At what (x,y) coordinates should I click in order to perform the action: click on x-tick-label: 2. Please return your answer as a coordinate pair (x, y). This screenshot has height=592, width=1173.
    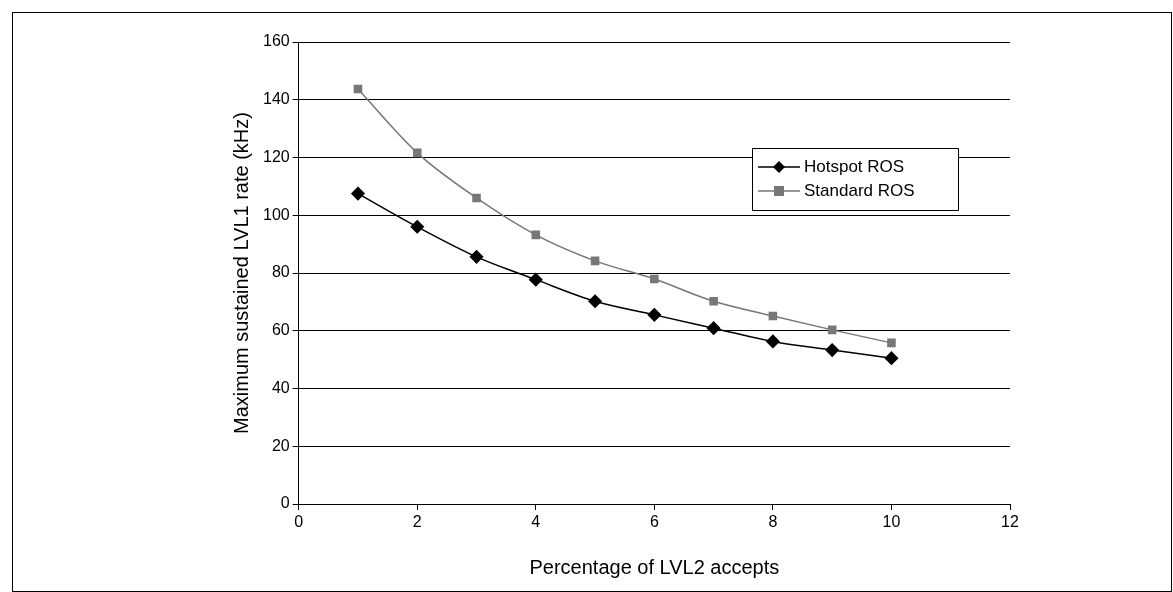
    Looking at the image, I should click on (417, 522).